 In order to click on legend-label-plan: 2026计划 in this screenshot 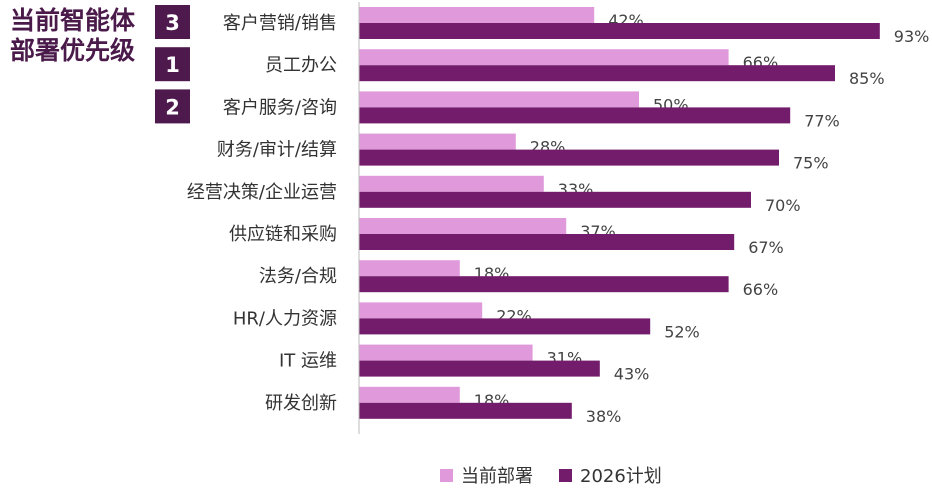, I will do `click(621, 476)`.